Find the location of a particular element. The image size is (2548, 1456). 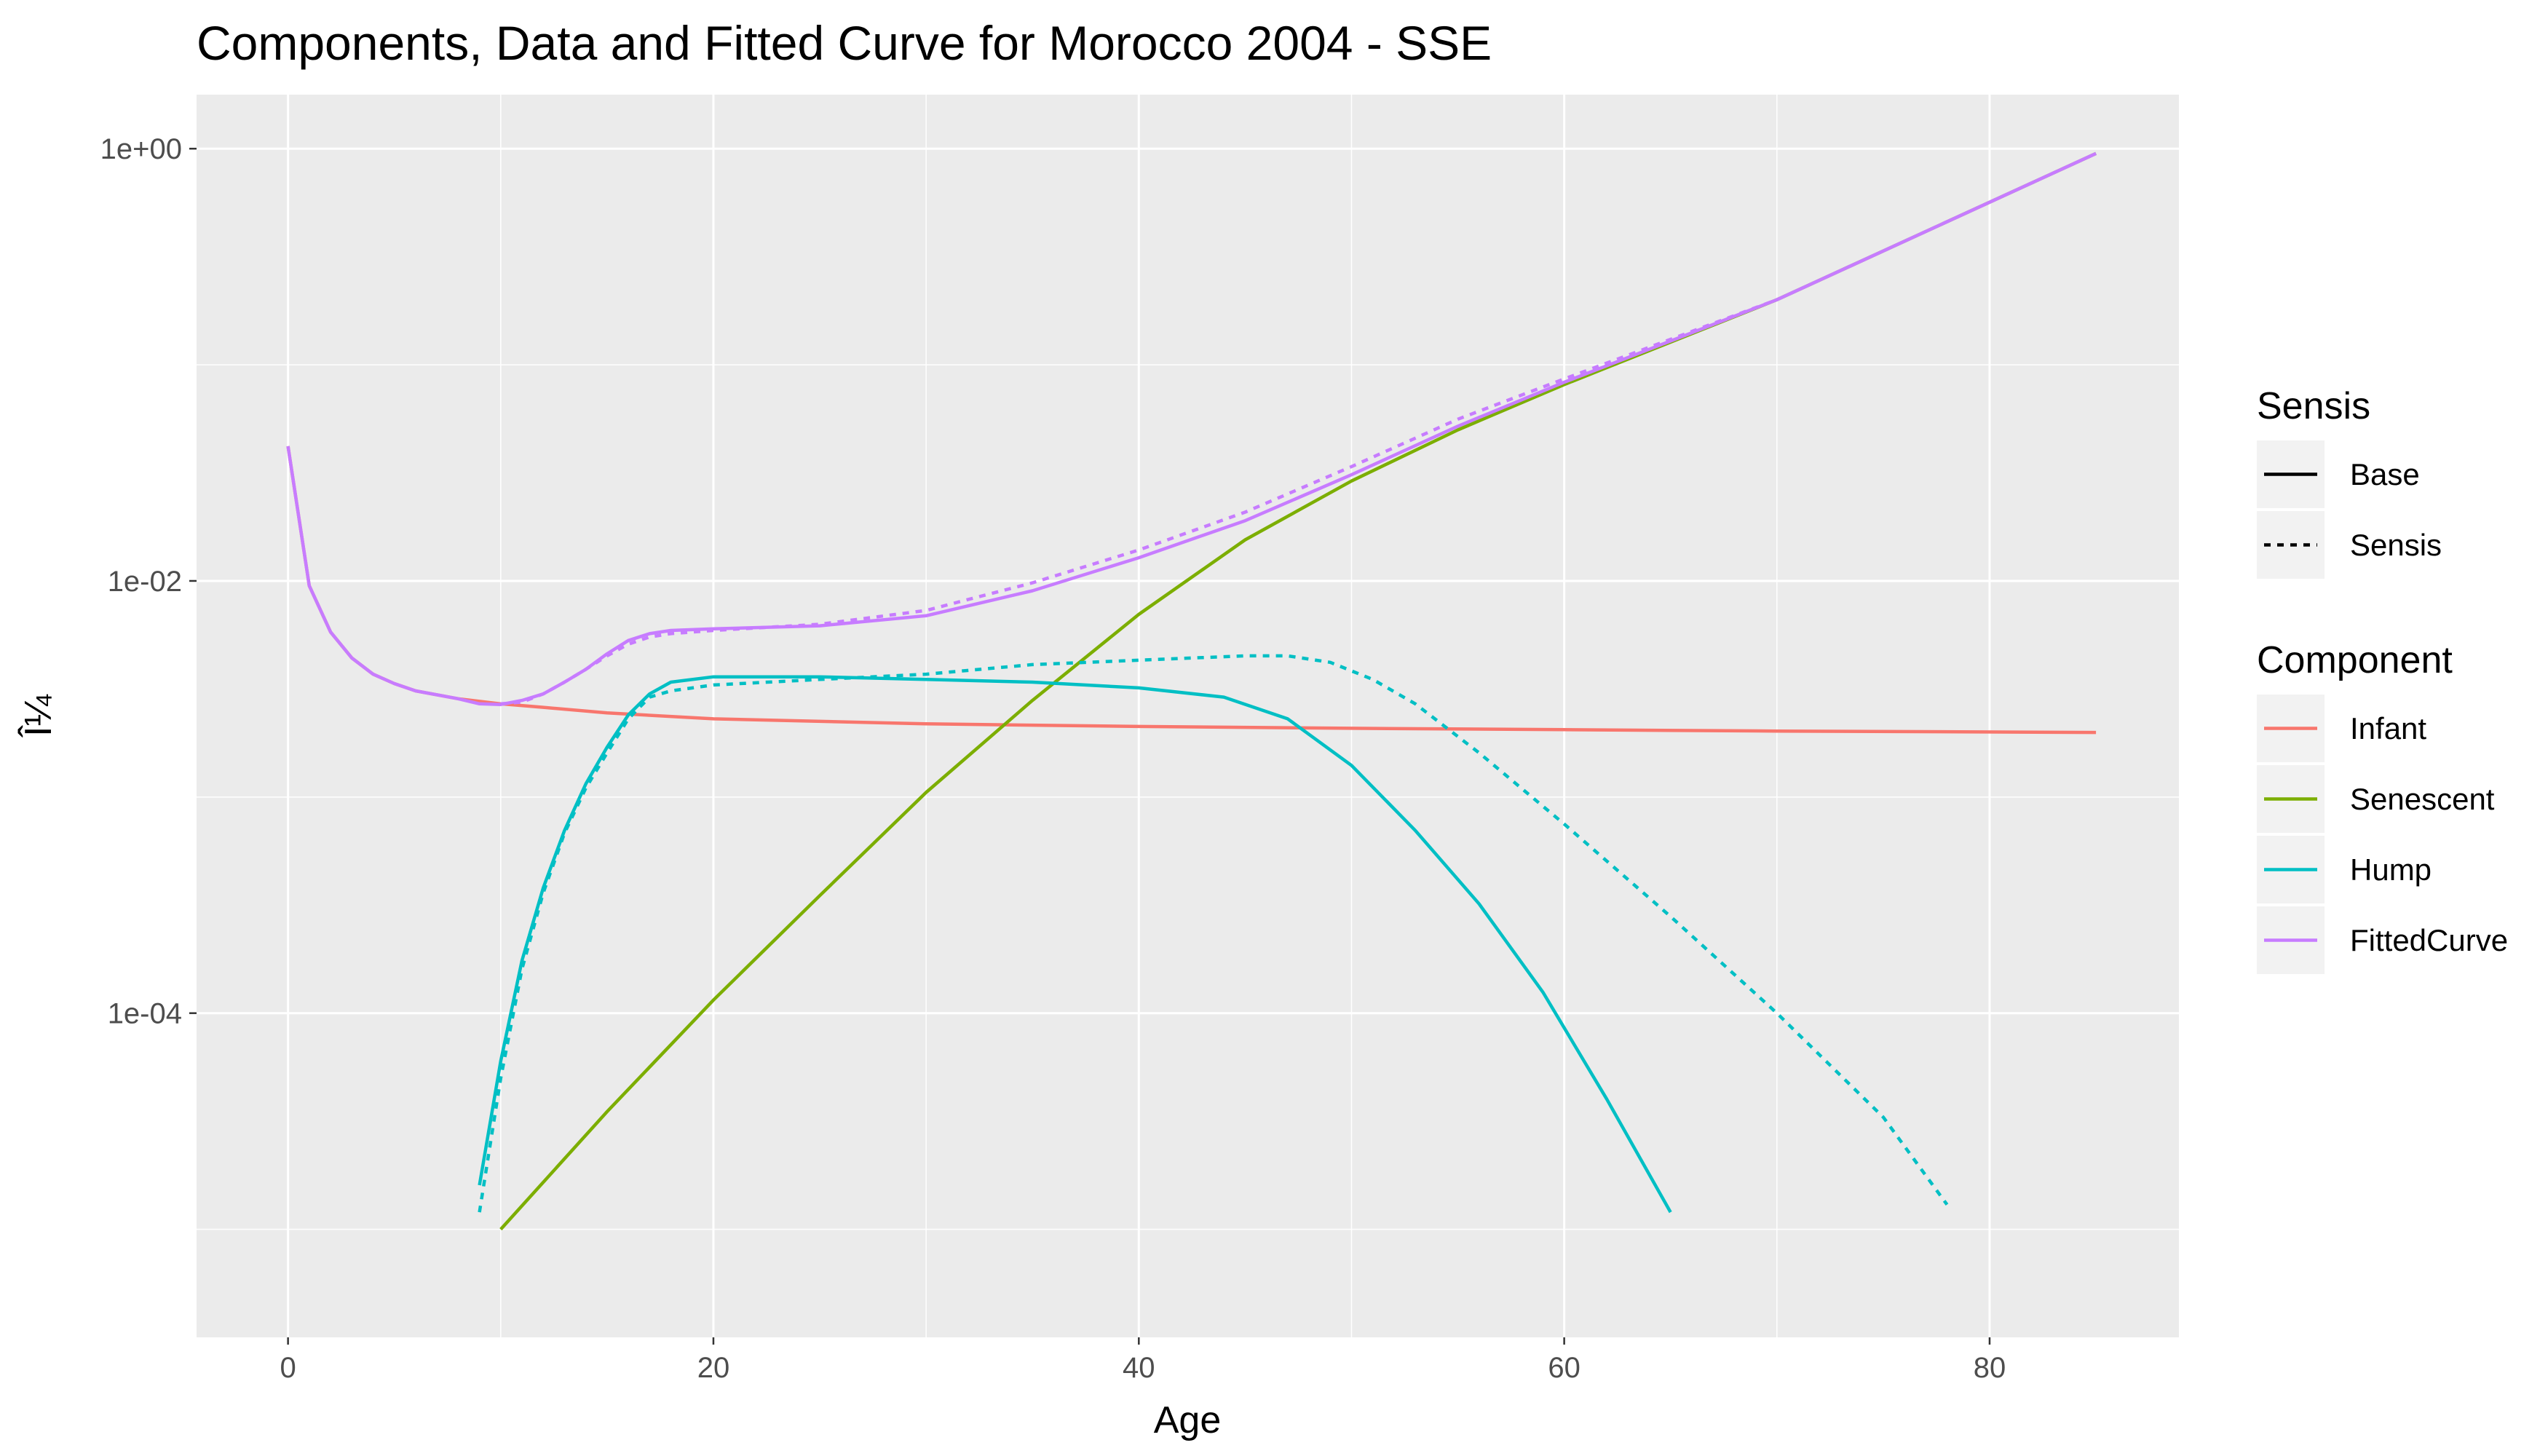

legend-label: FittedCurve is located at coordinates (2429, 940).